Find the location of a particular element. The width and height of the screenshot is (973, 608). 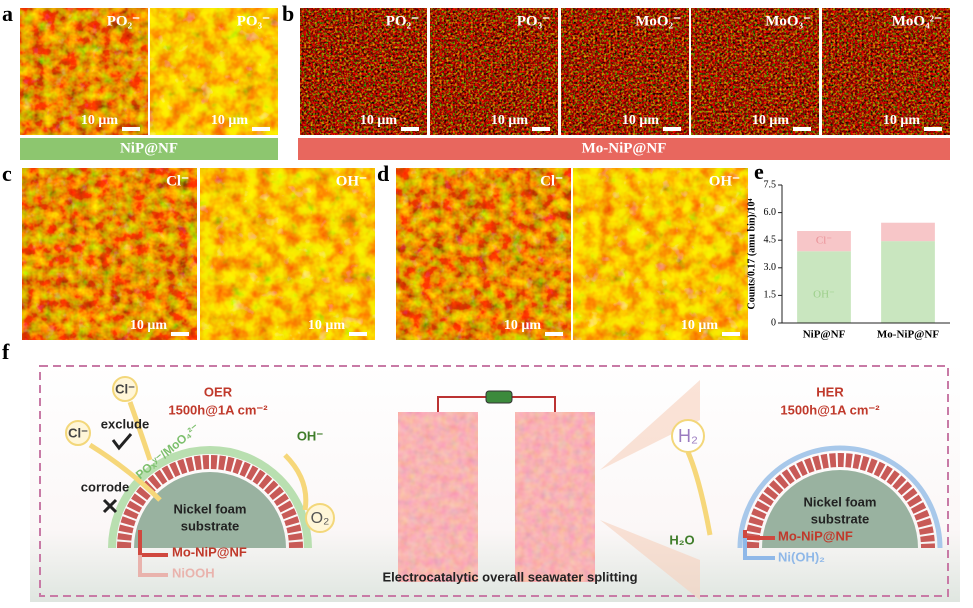

wire is located at coordinates (496, 404).